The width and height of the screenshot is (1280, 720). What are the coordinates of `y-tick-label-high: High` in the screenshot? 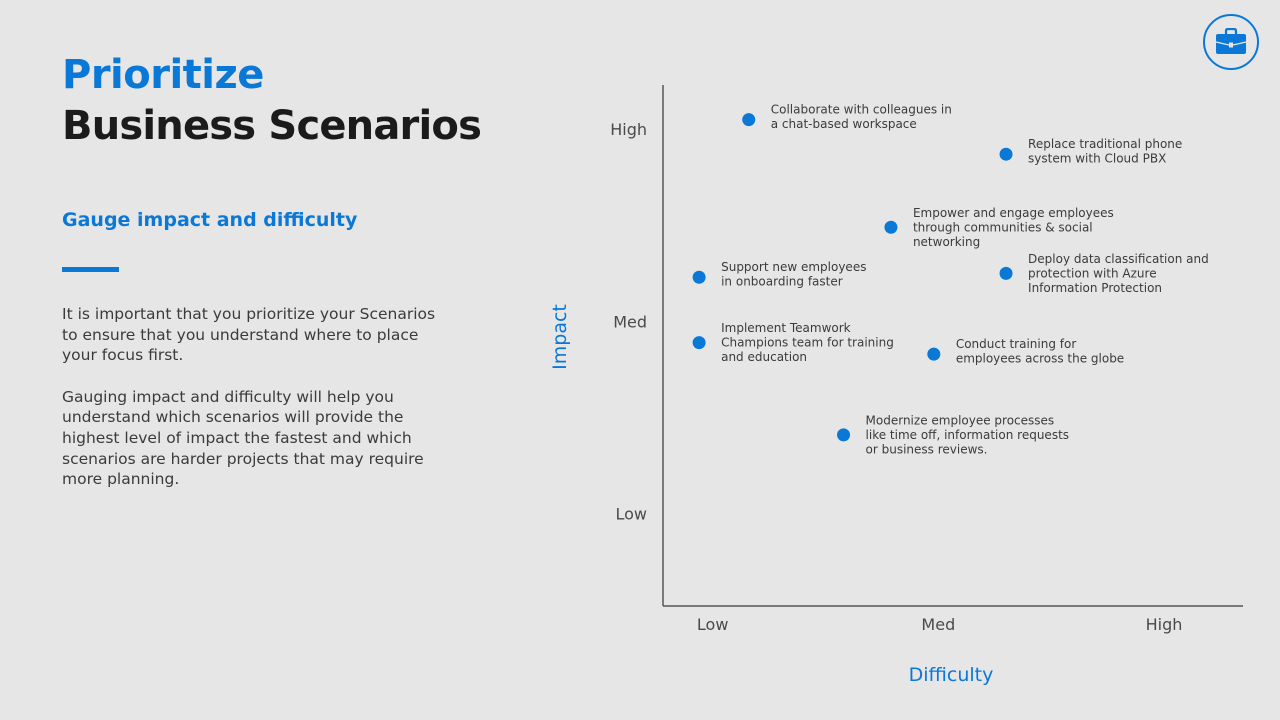 It's located at (628, 129).